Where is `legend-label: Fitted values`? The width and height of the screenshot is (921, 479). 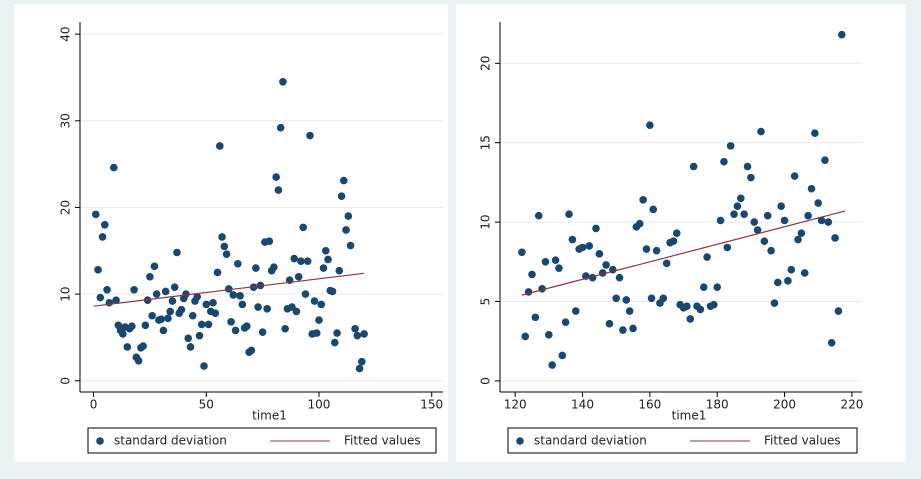 legend-label: Fitted values is located at coordinates (802, 441).